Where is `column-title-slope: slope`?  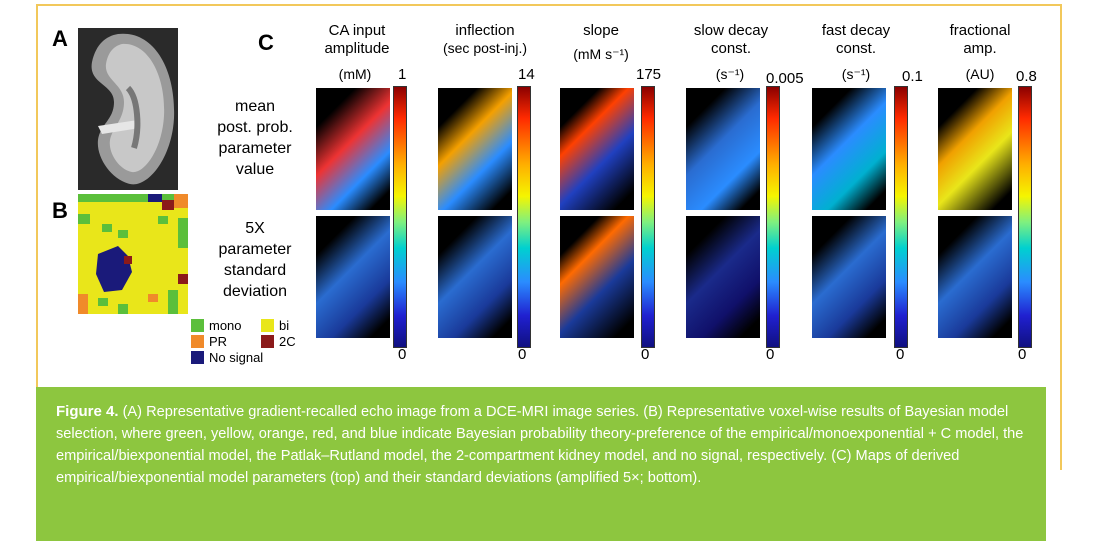 column-title-slope: slope is located at coordinates (601, 30).